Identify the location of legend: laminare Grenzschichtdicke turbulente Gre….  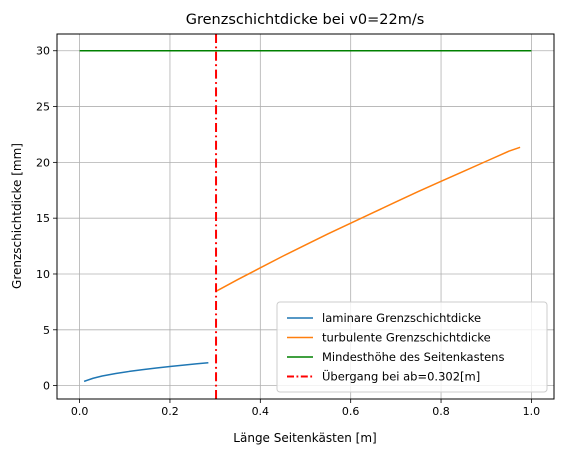
(412, 347).